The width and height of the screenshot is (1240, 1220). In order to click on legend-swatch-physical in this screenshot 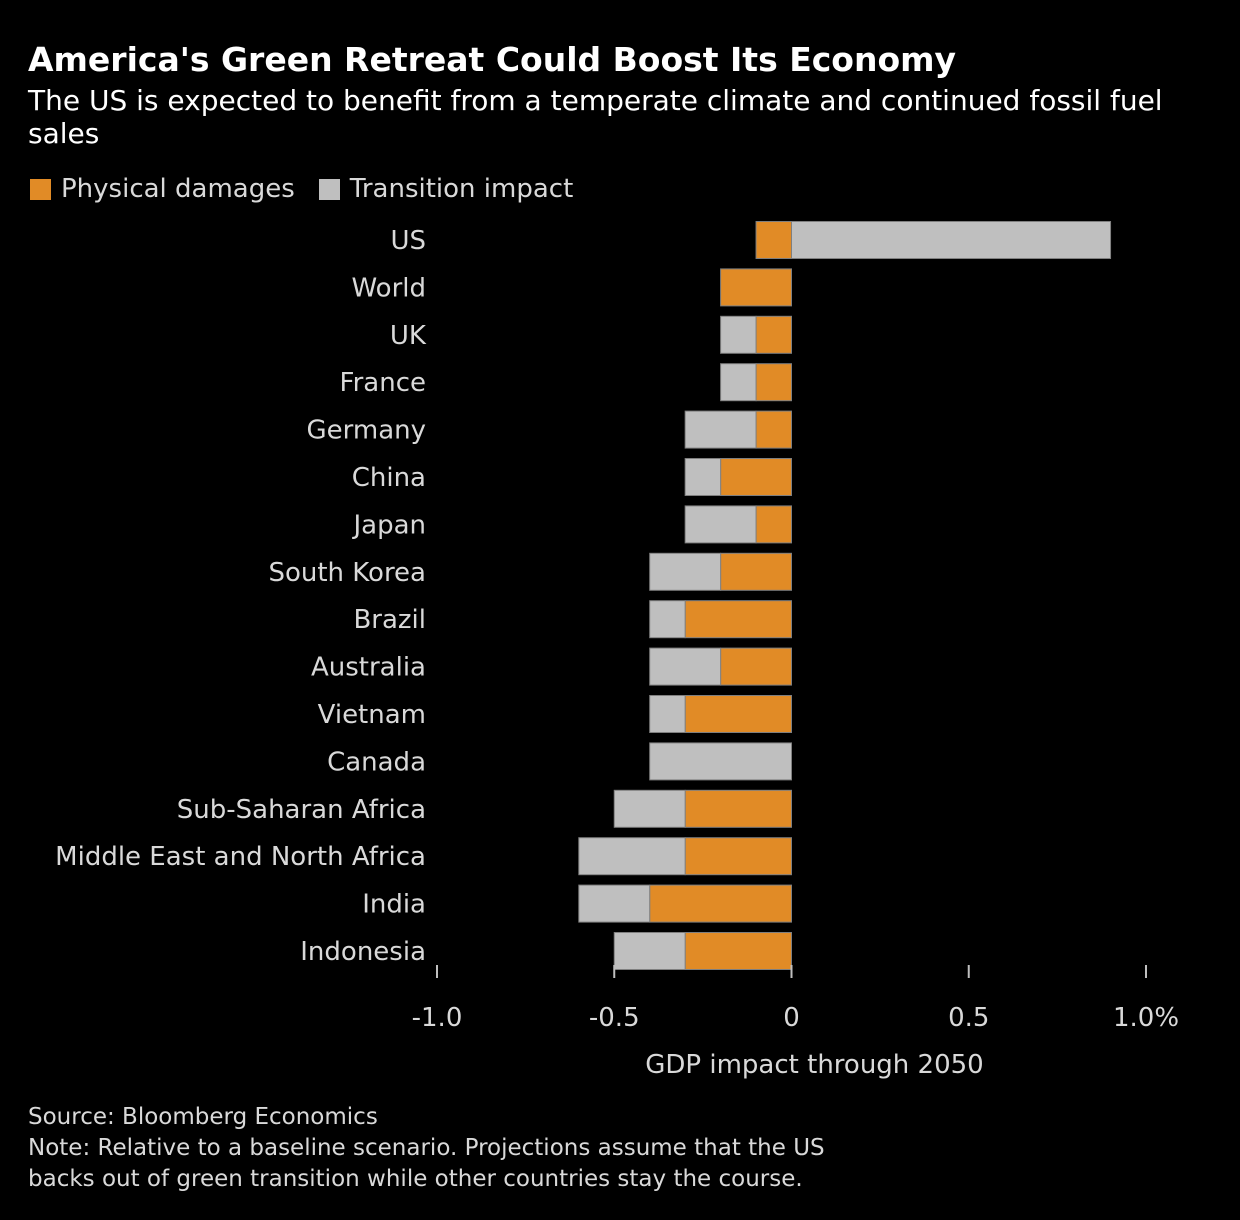, I will do `click(40, 189)`.